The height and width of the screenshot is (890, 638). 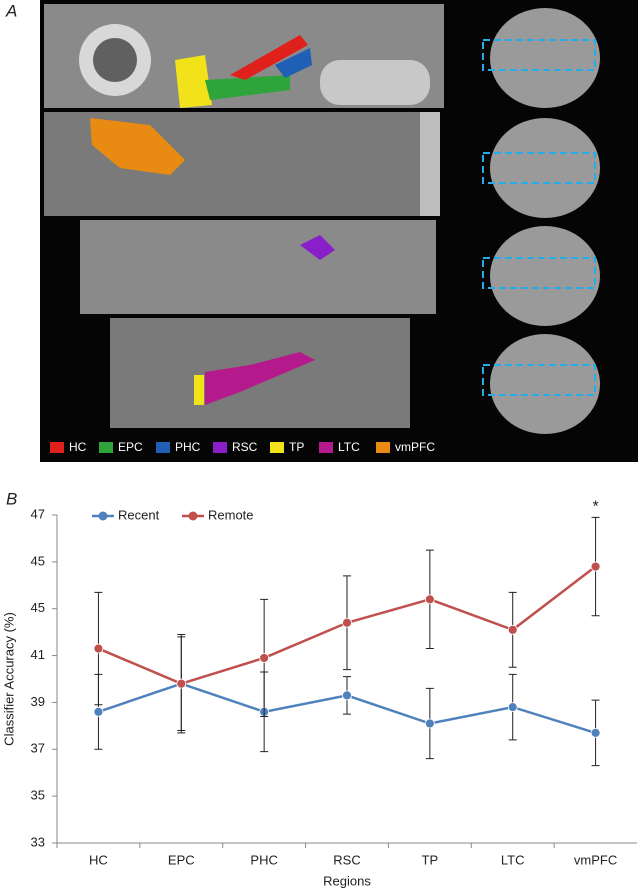 I want to click on x-tick-label: RSC, so click(x=346, y=859).